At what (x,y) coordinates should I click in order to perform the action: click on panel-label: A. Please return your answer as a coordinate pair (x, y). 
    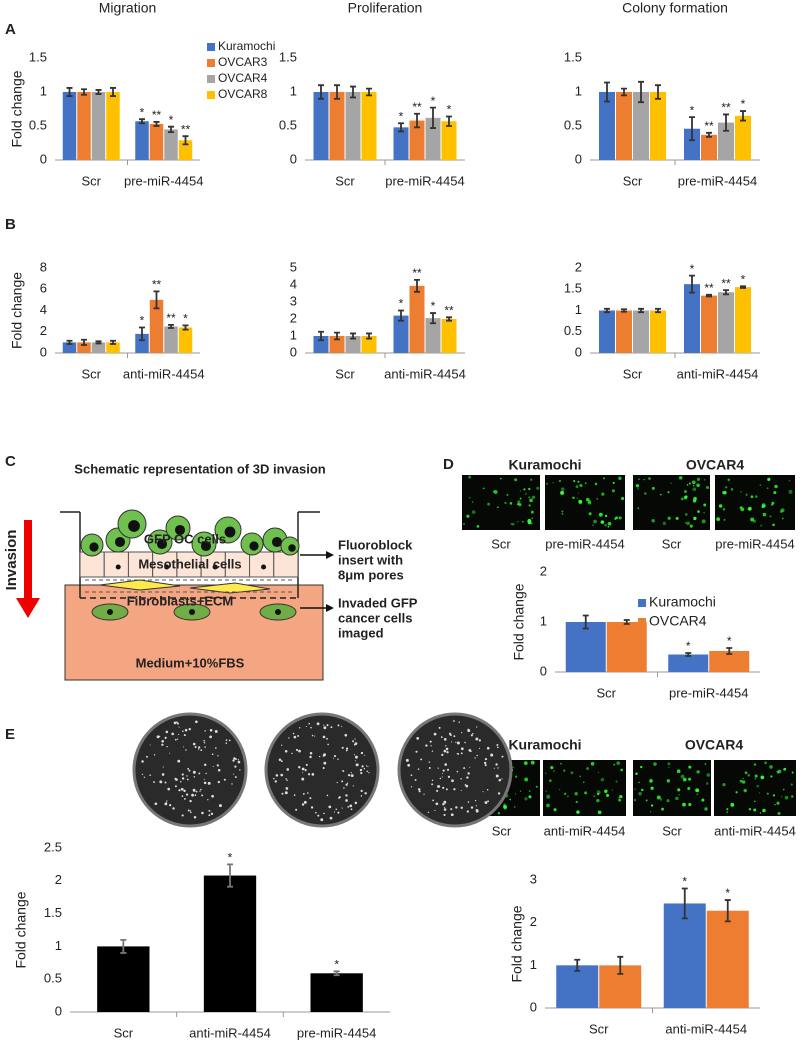
    Looking at the image, I should click on (10, 29).